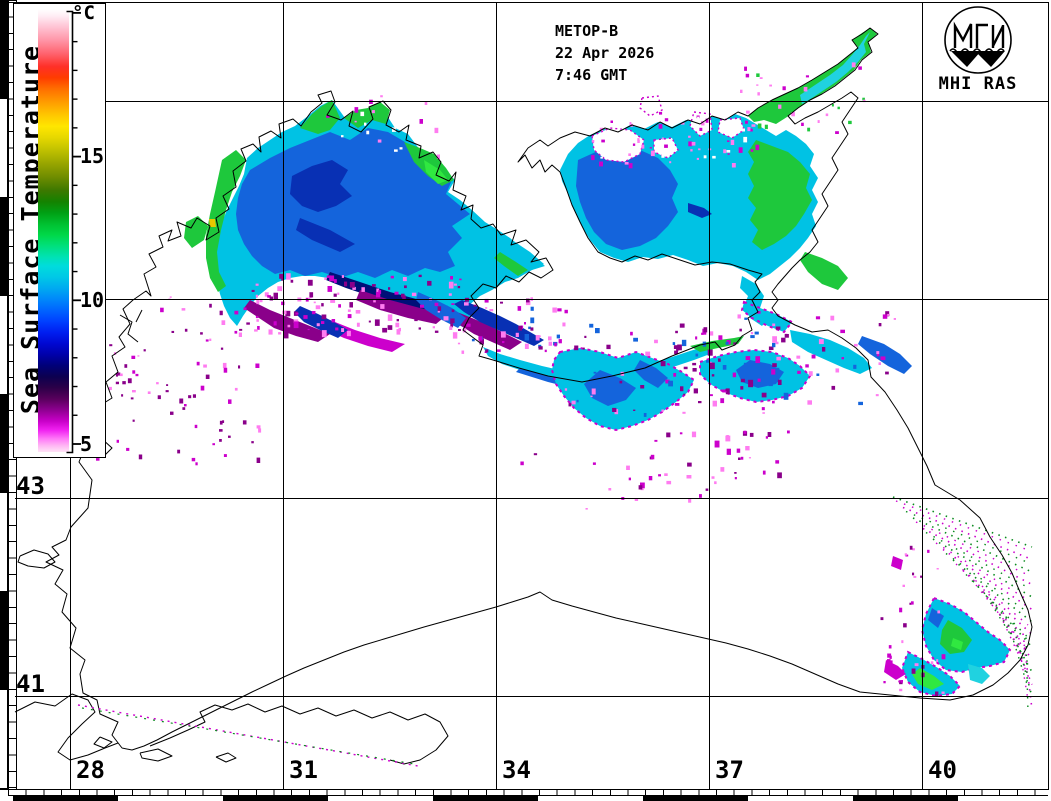  I want to click on colorbar-tick-15: 15, so click(92, 156).